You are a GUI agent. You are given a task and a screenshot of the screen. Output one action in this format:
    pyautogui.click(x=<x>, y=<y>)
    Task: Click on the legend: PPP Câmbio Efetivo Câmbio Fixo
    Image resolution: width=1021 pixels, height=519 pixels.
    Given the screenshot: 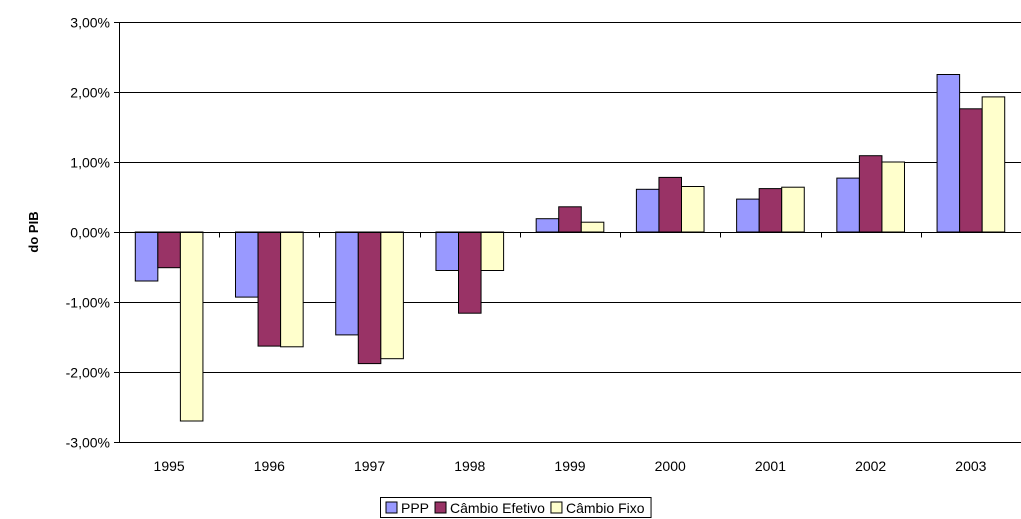 What is the action you would take?
    pyautogui.click(x=516, y=507)
    